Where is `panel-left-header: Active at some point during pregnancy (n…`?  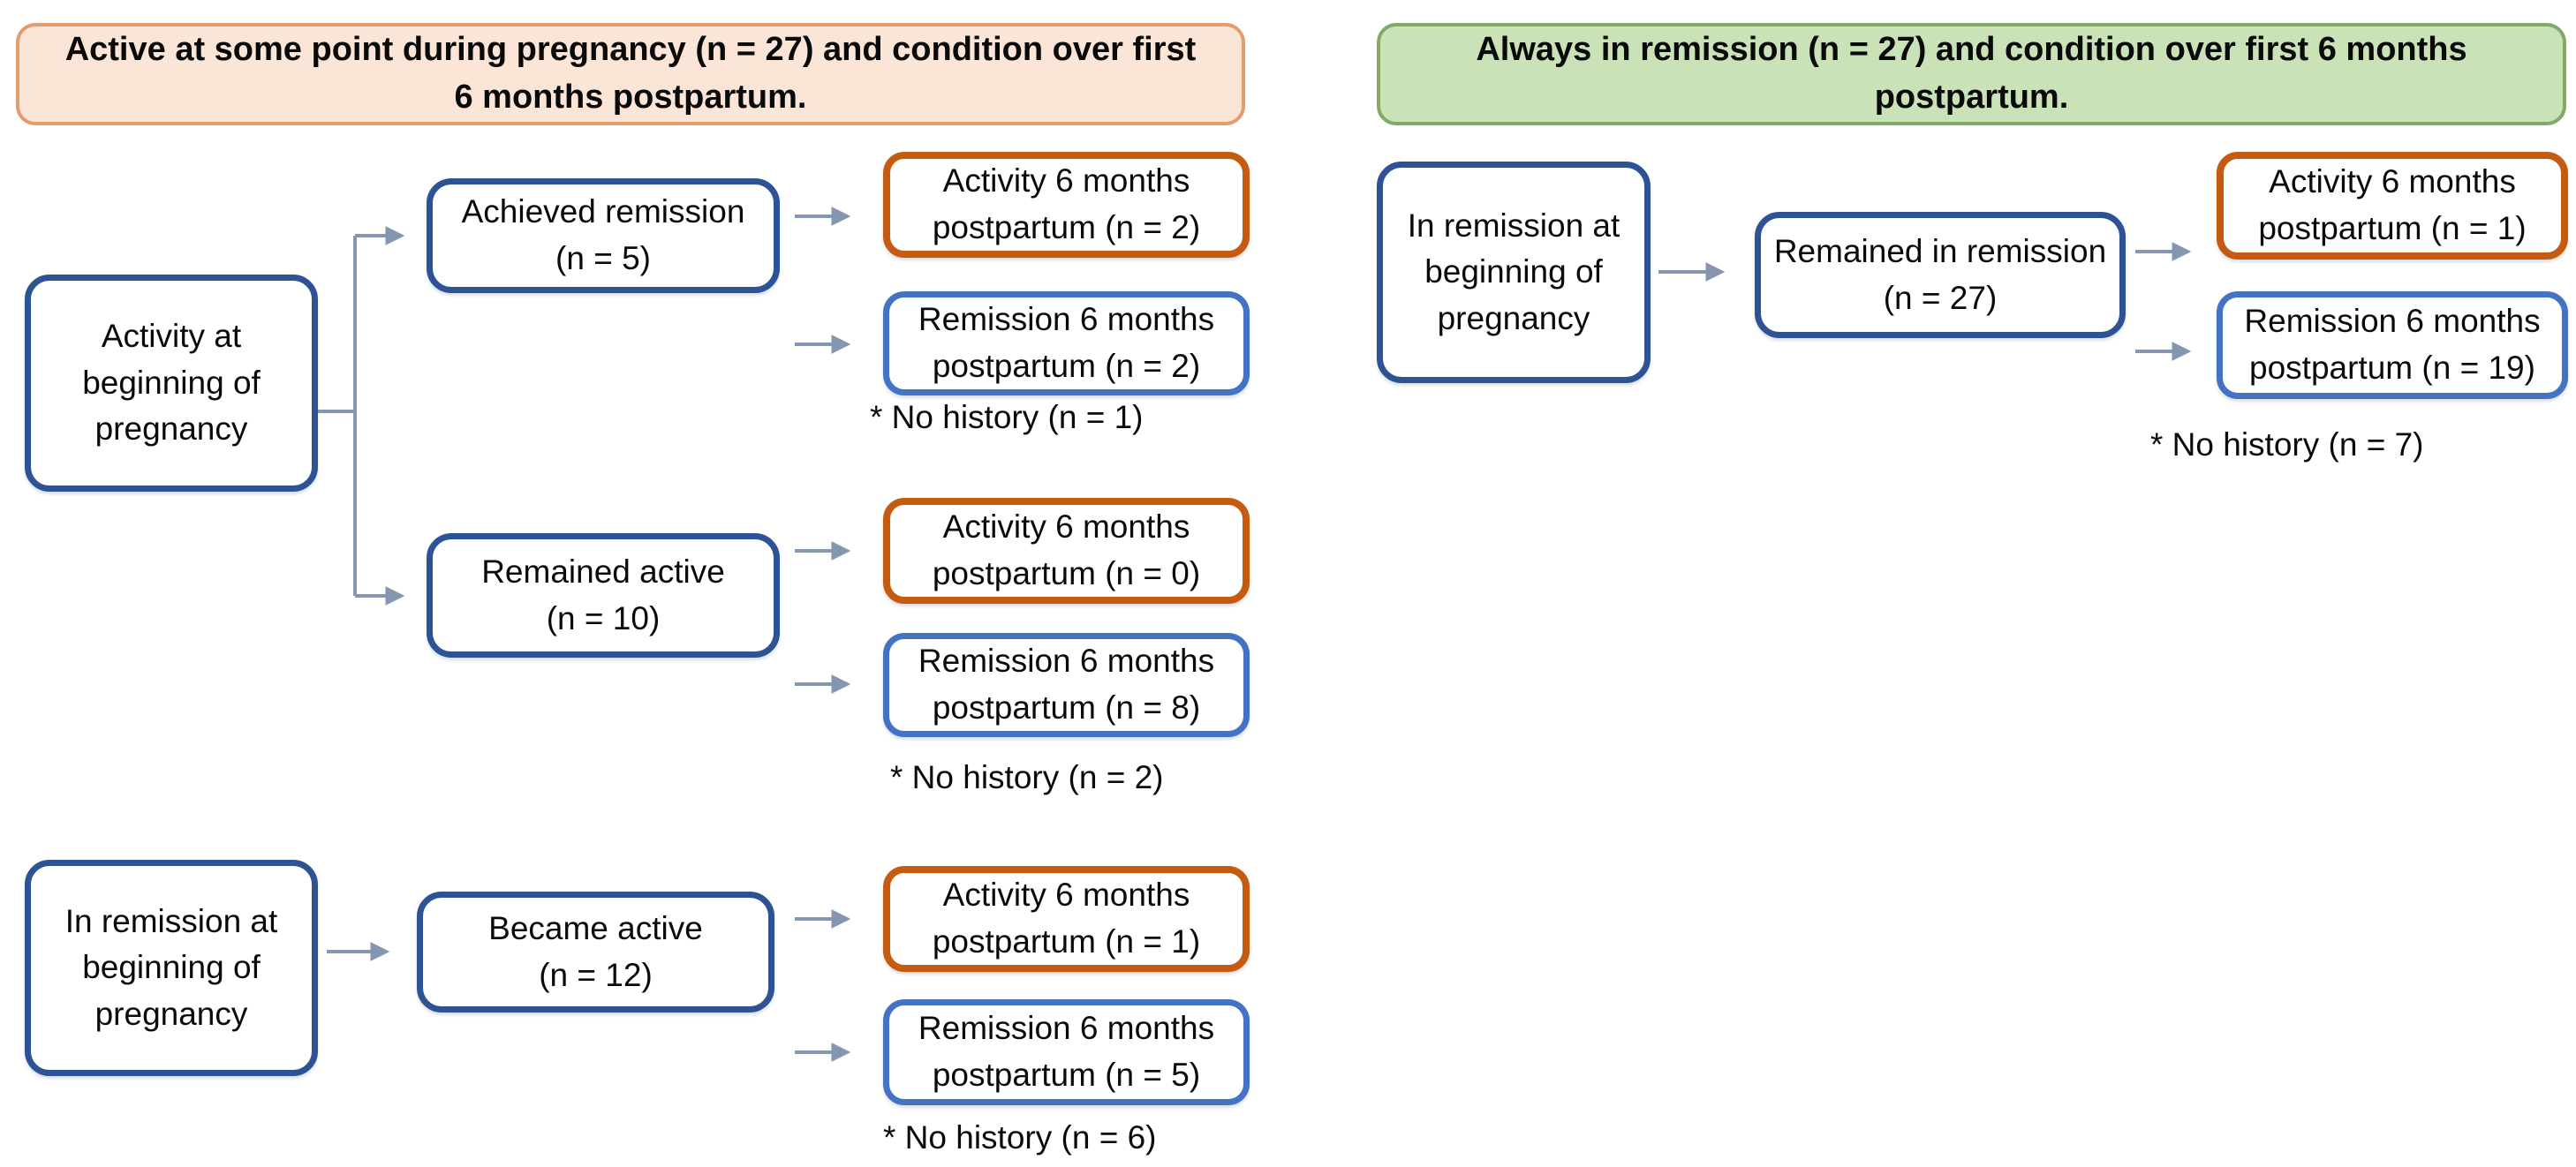
panel-left-header: Active at some point during pregnancy (n… is located at coordinates (630, 74).